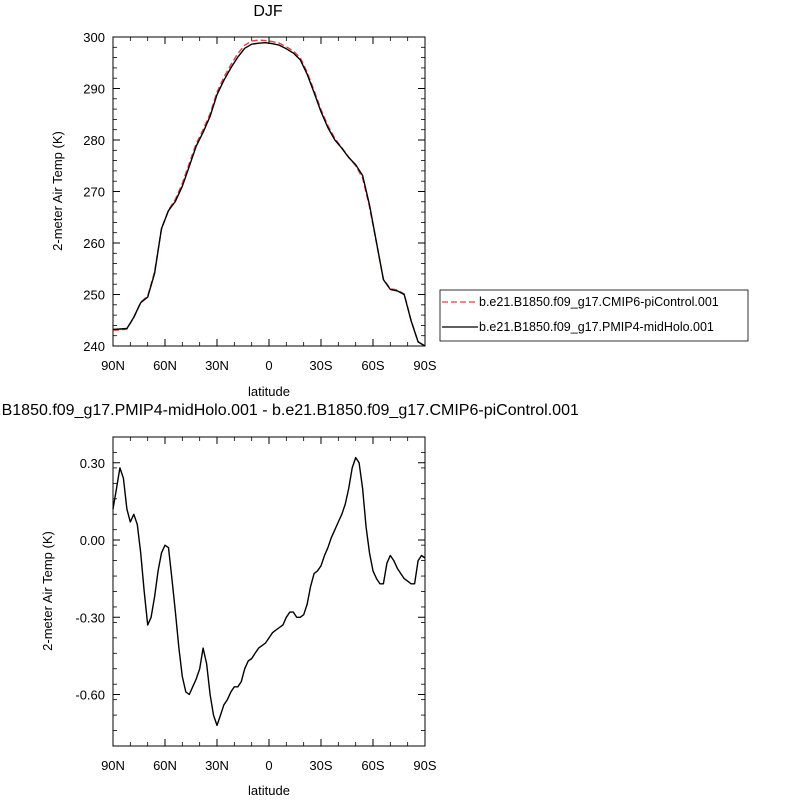  I want to click on bottom-x-axis-label: latitude, so click(269, 790).